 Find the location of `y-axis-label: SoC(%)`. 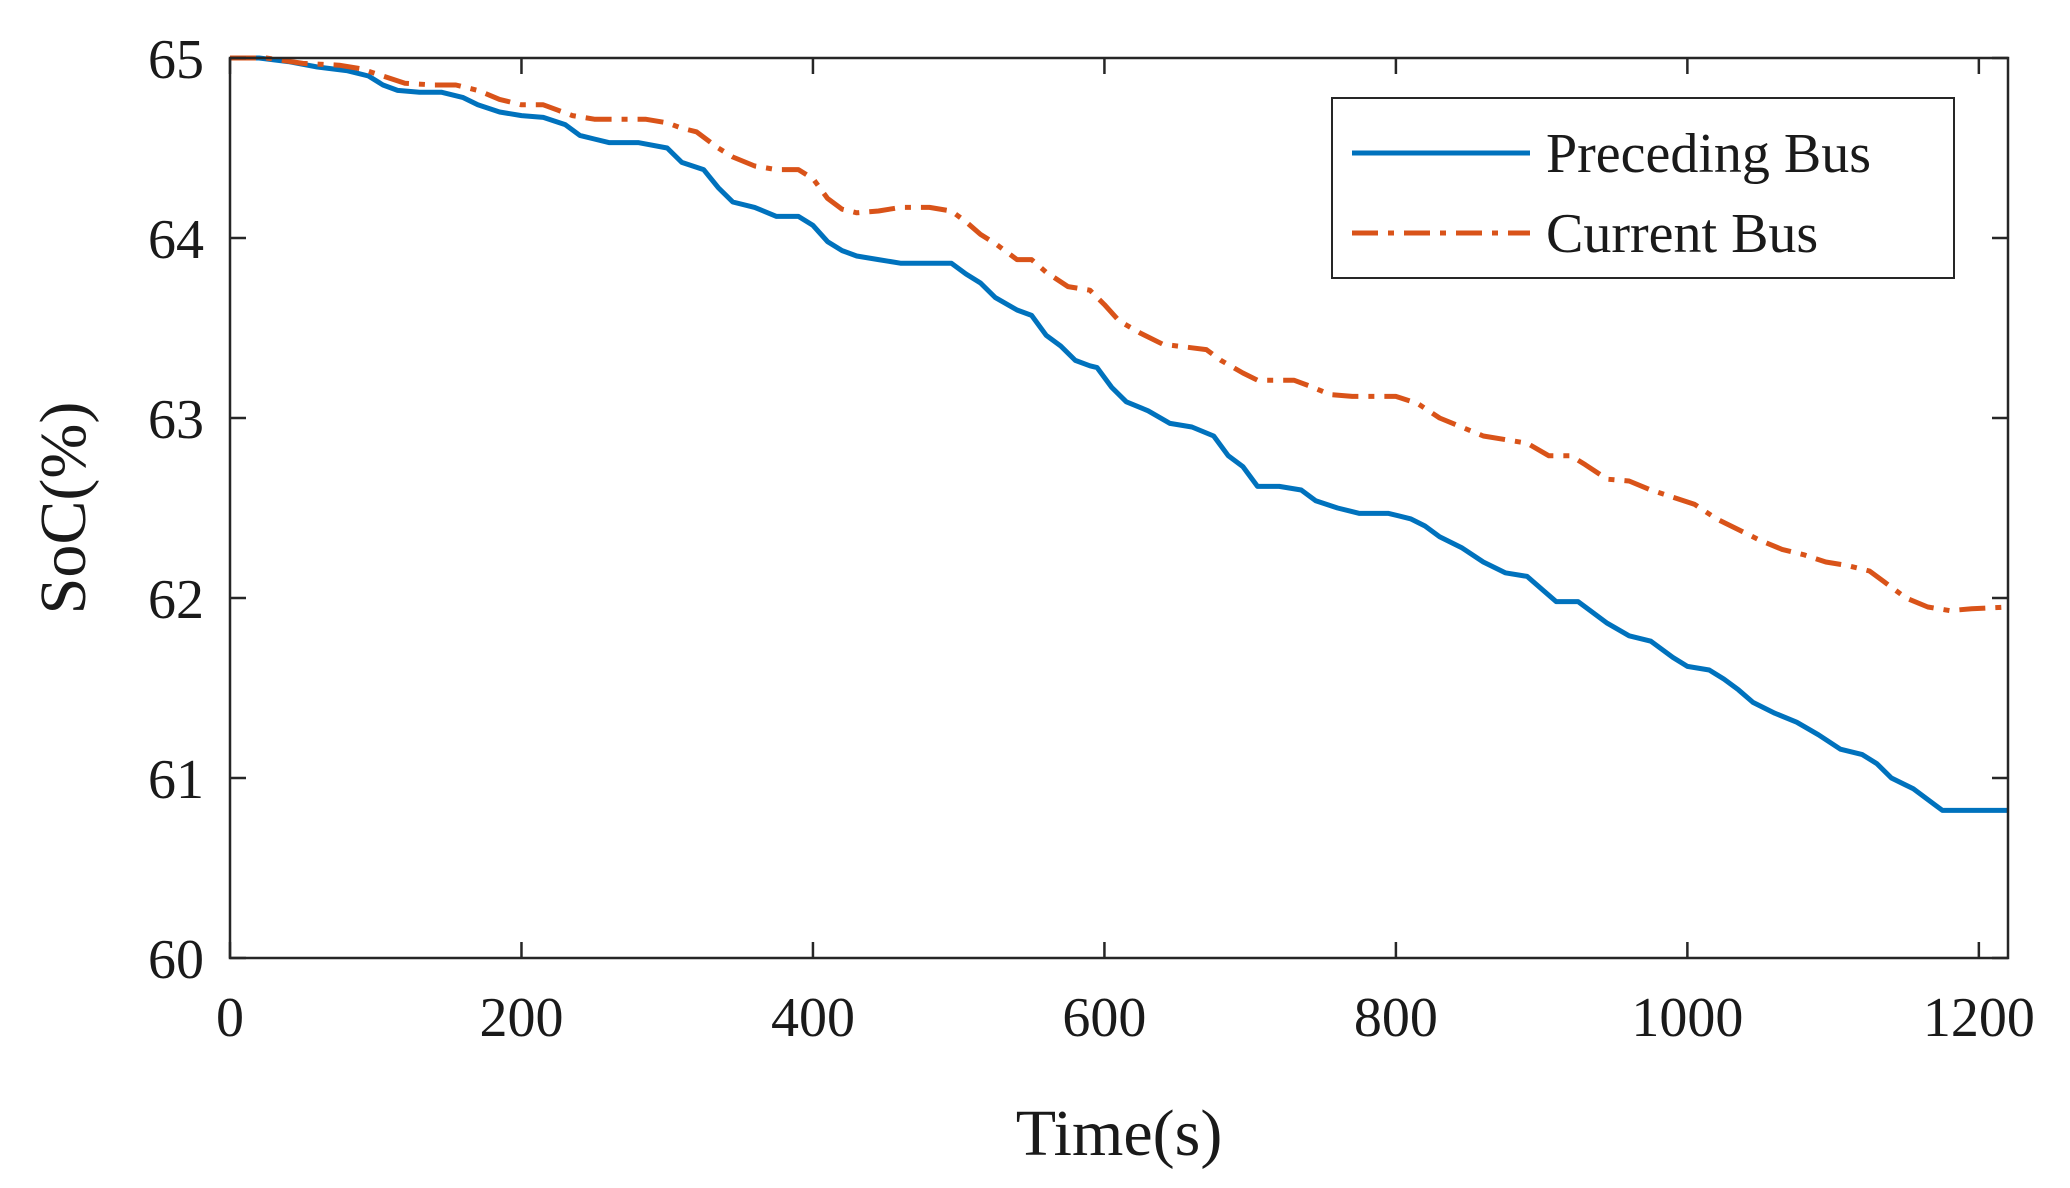

y-axis-label: SoC(%) is located at coordinates (63, 508).